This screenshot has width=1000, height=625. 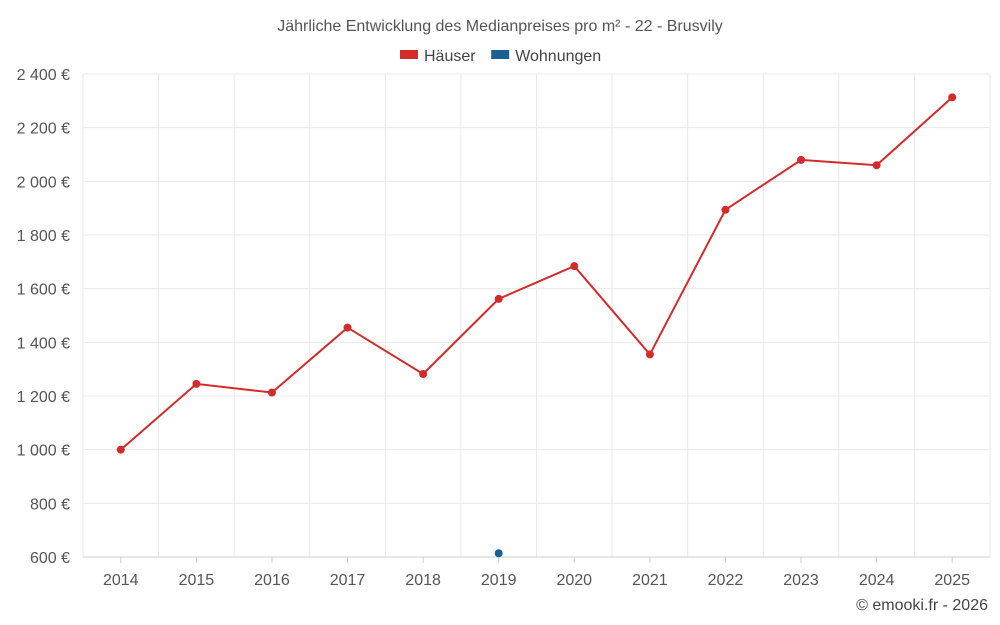 What do you see at coordinates (922, 605) in the screenshot?
I see `credit-text: © emooki.fr - 2026` at bounding box center [922, 605].